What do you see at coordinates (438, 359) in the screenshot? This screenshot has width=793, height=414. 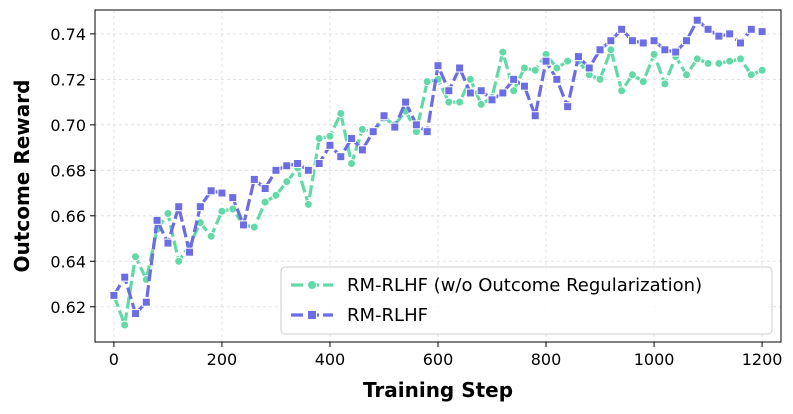 I see `x-tick-label: 600` at bounding box center [438, 359].